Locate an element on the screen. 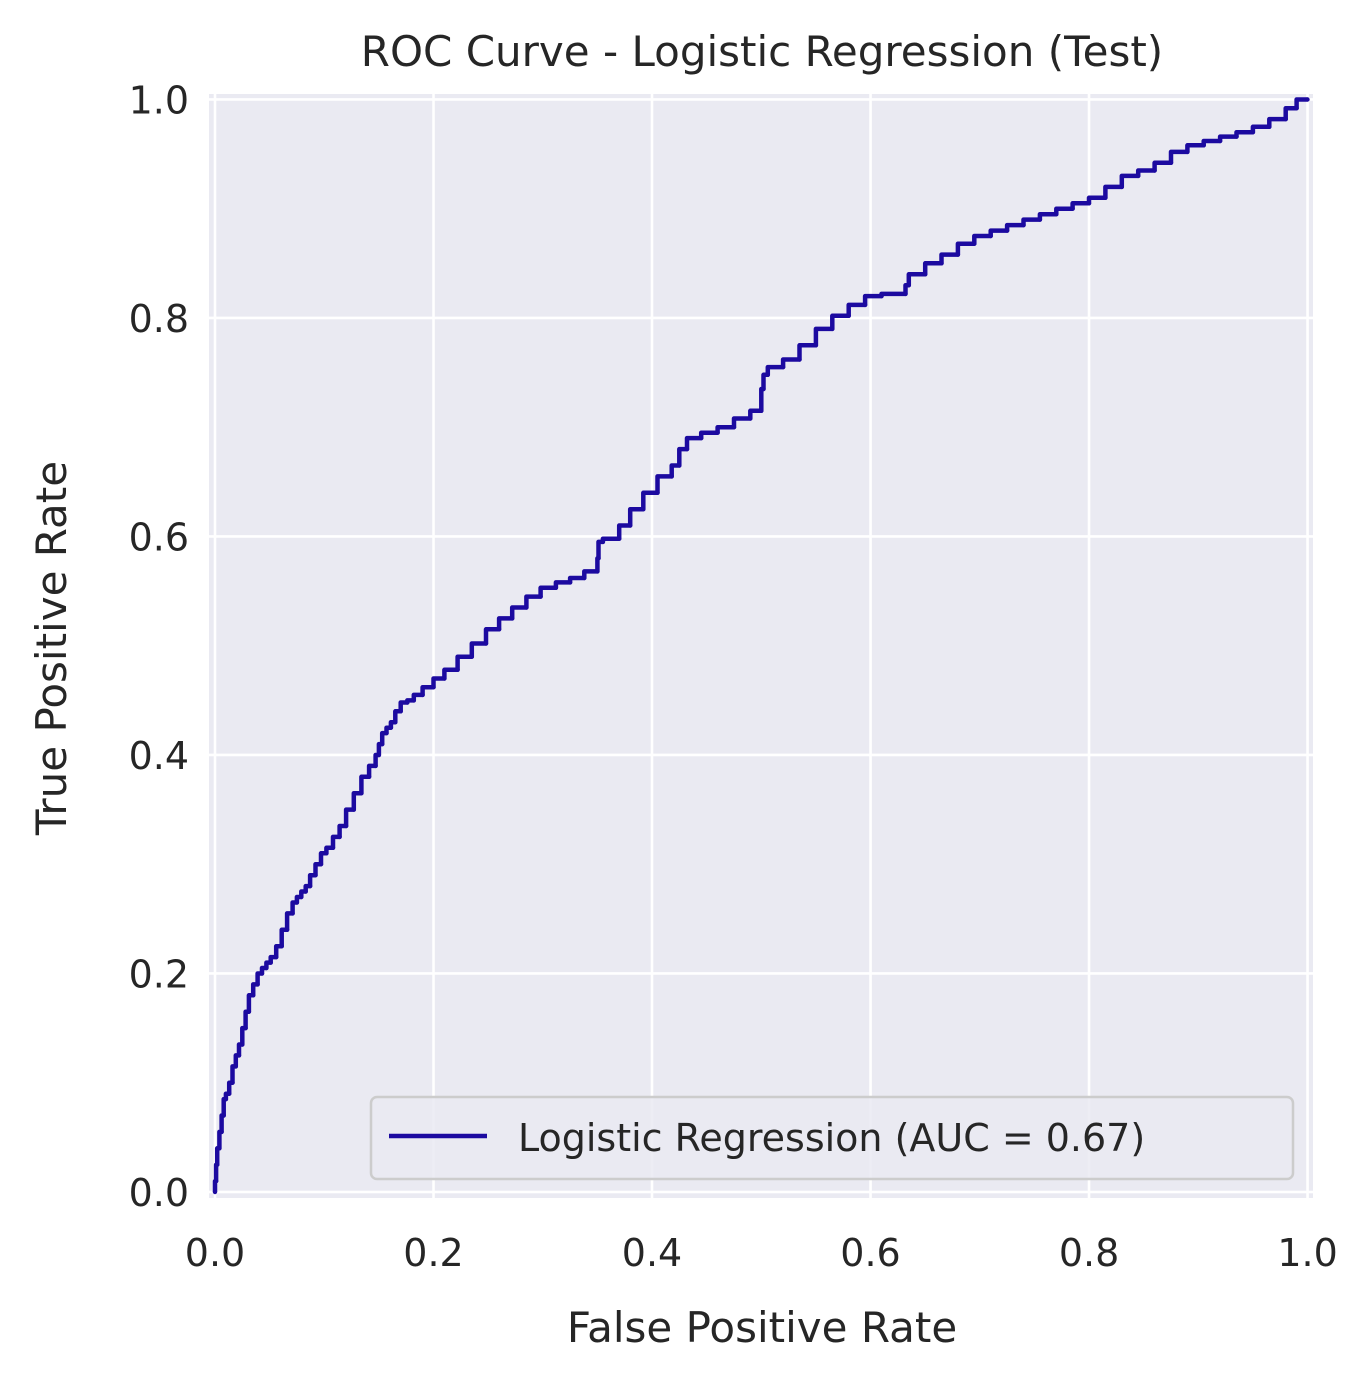  y-tick-label: 0.4 is located at coordinates (159, 756).